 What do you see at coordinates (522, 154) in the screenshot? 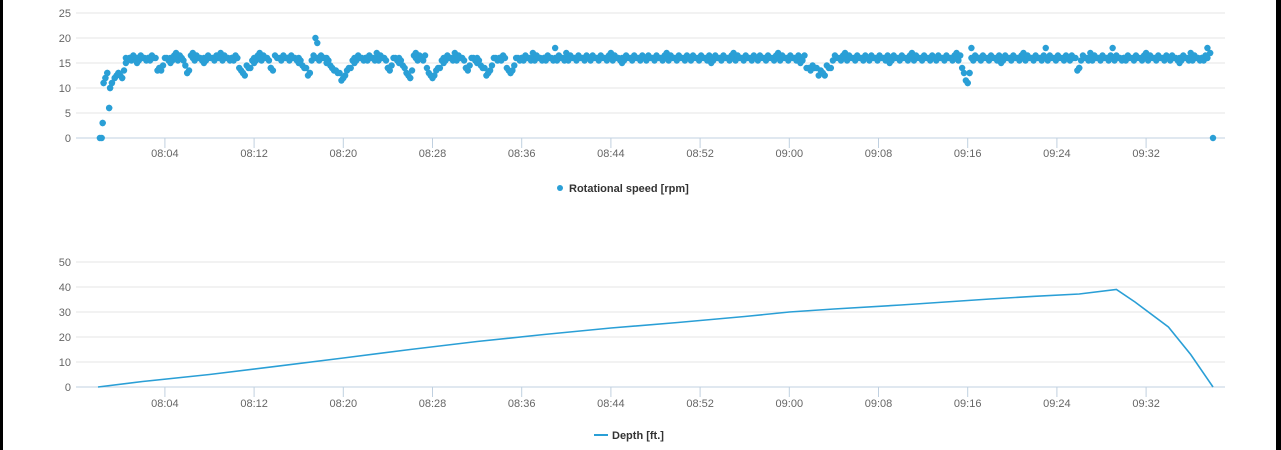
I see `speed-x-tick-0836: 08:36` at bounding box center [522, 154].